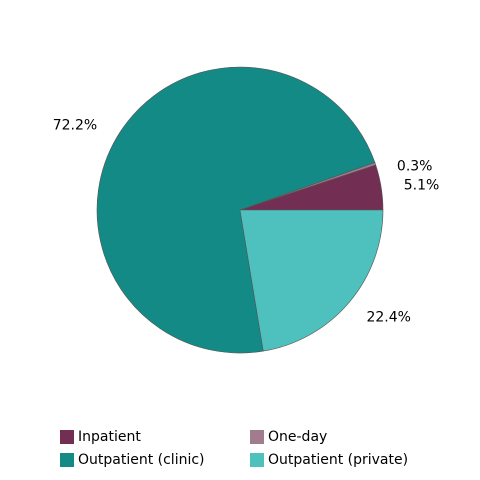 Image resolution: width=480 pixels, height=480 pixels. Describe the element at coordinates (297, 437) in the screenshot. I see `legend-label: One-day` at that location.